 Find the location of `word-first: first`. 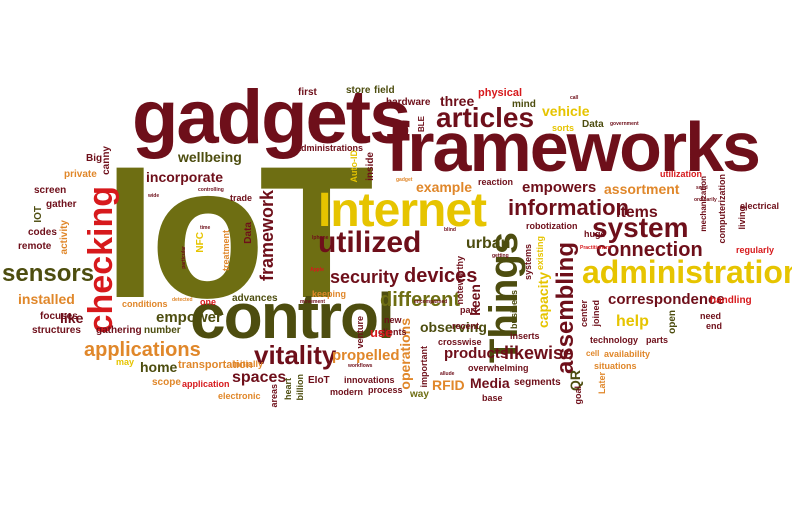

word-first: first is located at coordinates (307, 92).